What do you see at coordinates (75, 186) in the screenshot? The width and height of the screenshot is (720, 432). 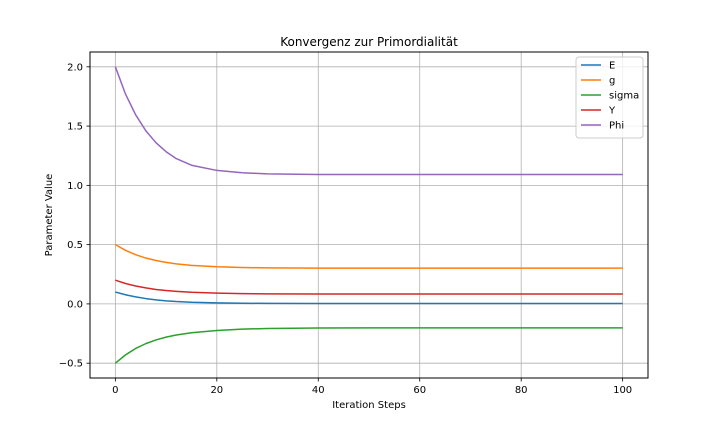 I see `y-tick-label: 1.0` at bounding box center [75, 186].